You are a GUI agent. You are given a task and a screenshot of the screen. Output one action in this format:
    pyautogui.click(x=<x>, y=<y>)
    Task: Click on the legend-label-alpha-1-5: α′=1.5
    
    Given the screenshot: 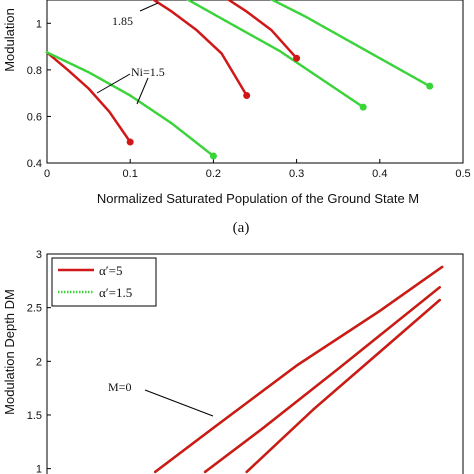 What is the action you would take?
    pyautogui.click(x=115, y=292)
    